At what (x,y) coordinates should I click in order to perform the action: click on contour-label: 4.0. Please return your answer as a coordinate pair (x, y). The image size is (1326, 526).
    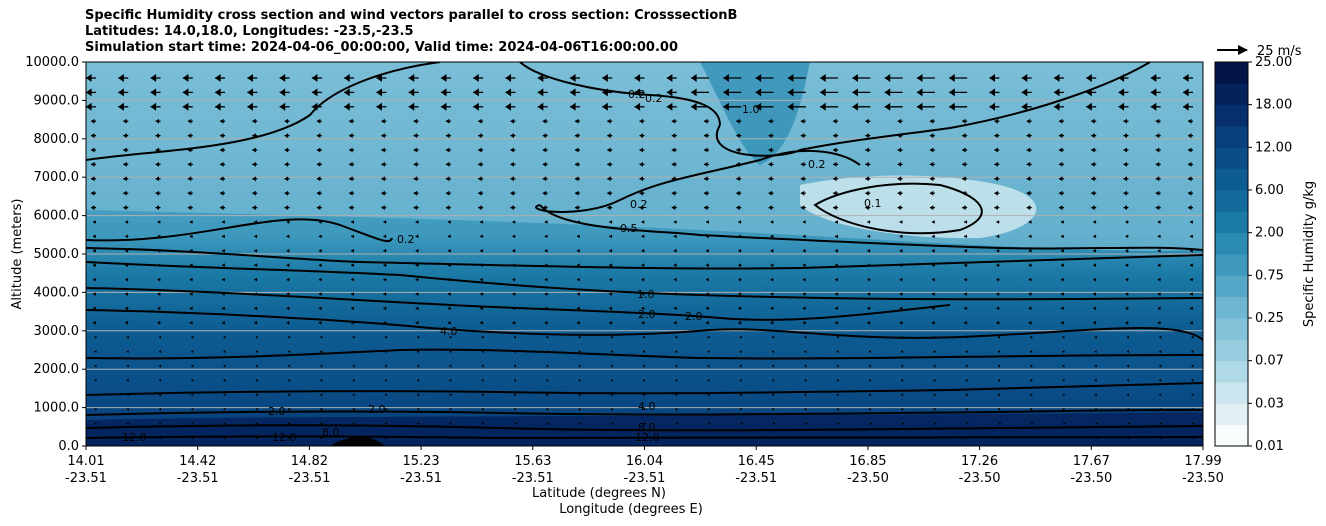
    Looking at the image, I should click on (647, 406).